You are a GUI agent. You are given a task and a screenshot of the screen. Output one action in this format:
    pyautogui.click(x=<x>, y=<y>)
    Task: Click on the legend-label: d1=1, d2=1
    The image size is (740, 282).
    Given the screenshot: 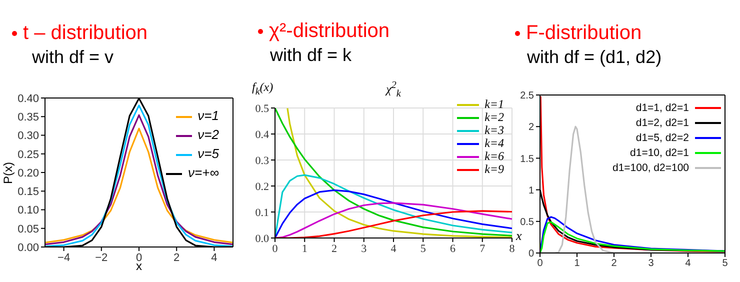 What is the action you would take?
    pyautogui.click(x=662, y=108)
    